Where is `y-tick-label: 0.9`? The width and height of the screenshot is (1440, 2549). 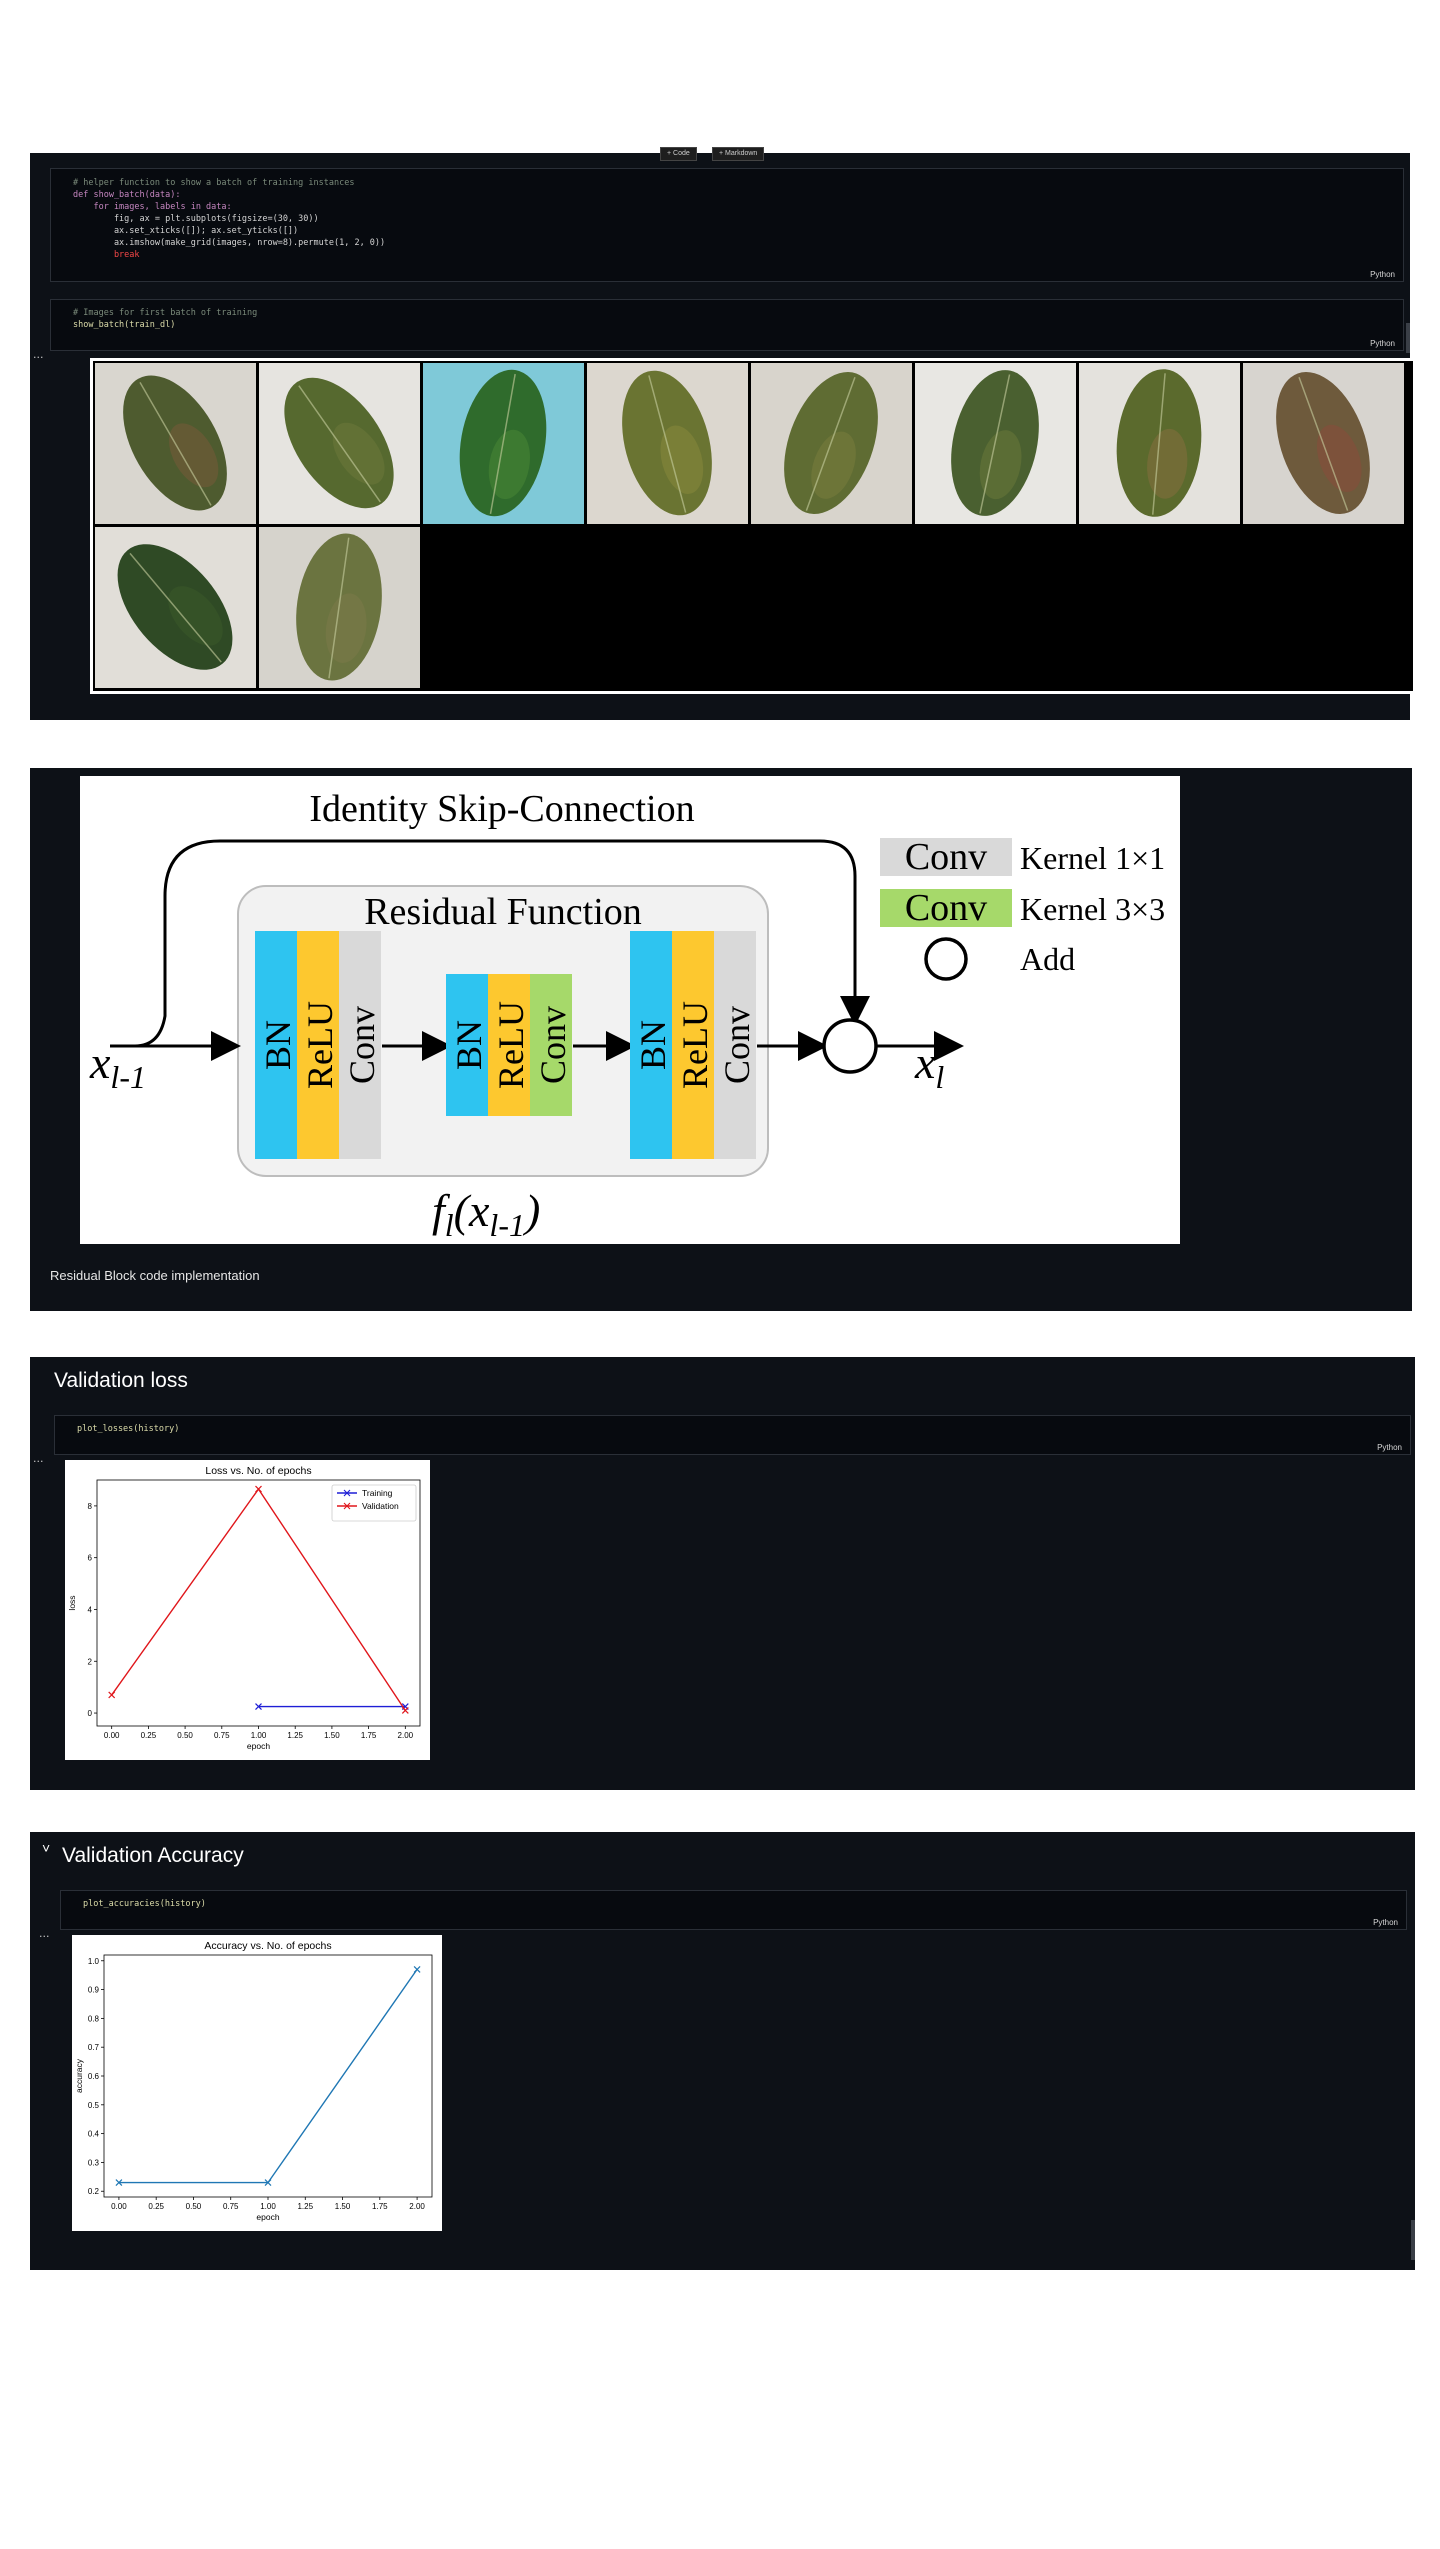 y-tick-label: 0.9 is located at coordinates (94, 1990).